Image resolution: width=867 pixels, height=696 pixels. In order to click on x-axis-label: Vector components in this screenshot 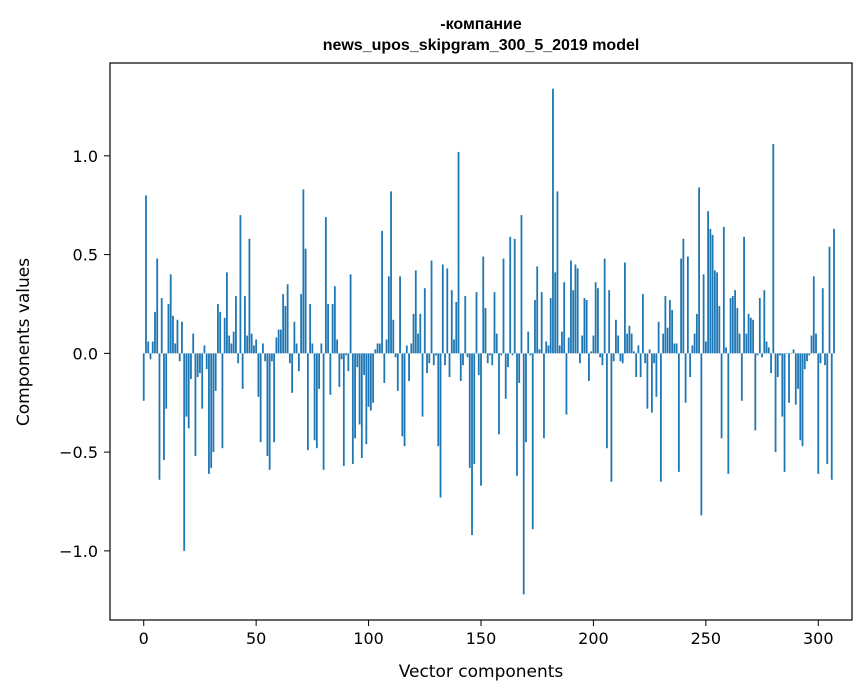, I will do `click(481, 672)`.